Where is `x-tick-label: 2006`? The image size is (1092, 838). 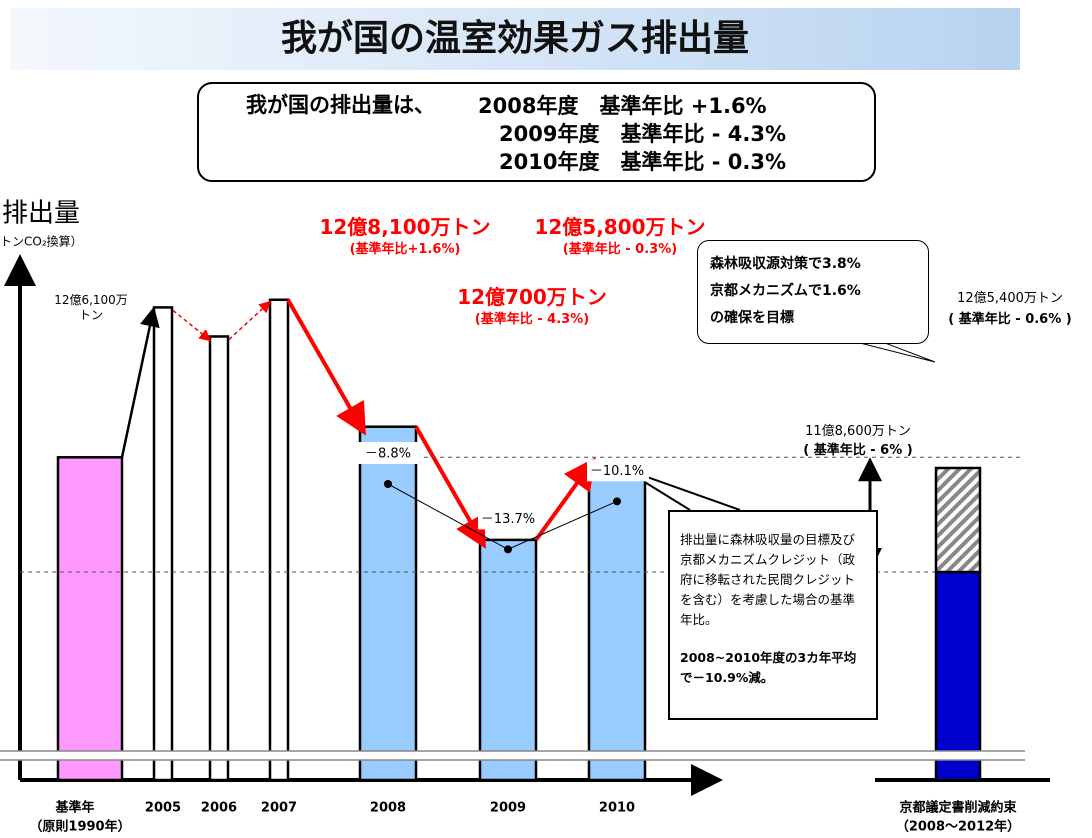
x-tick-label: 2006 is located at coordinates (219, 808).